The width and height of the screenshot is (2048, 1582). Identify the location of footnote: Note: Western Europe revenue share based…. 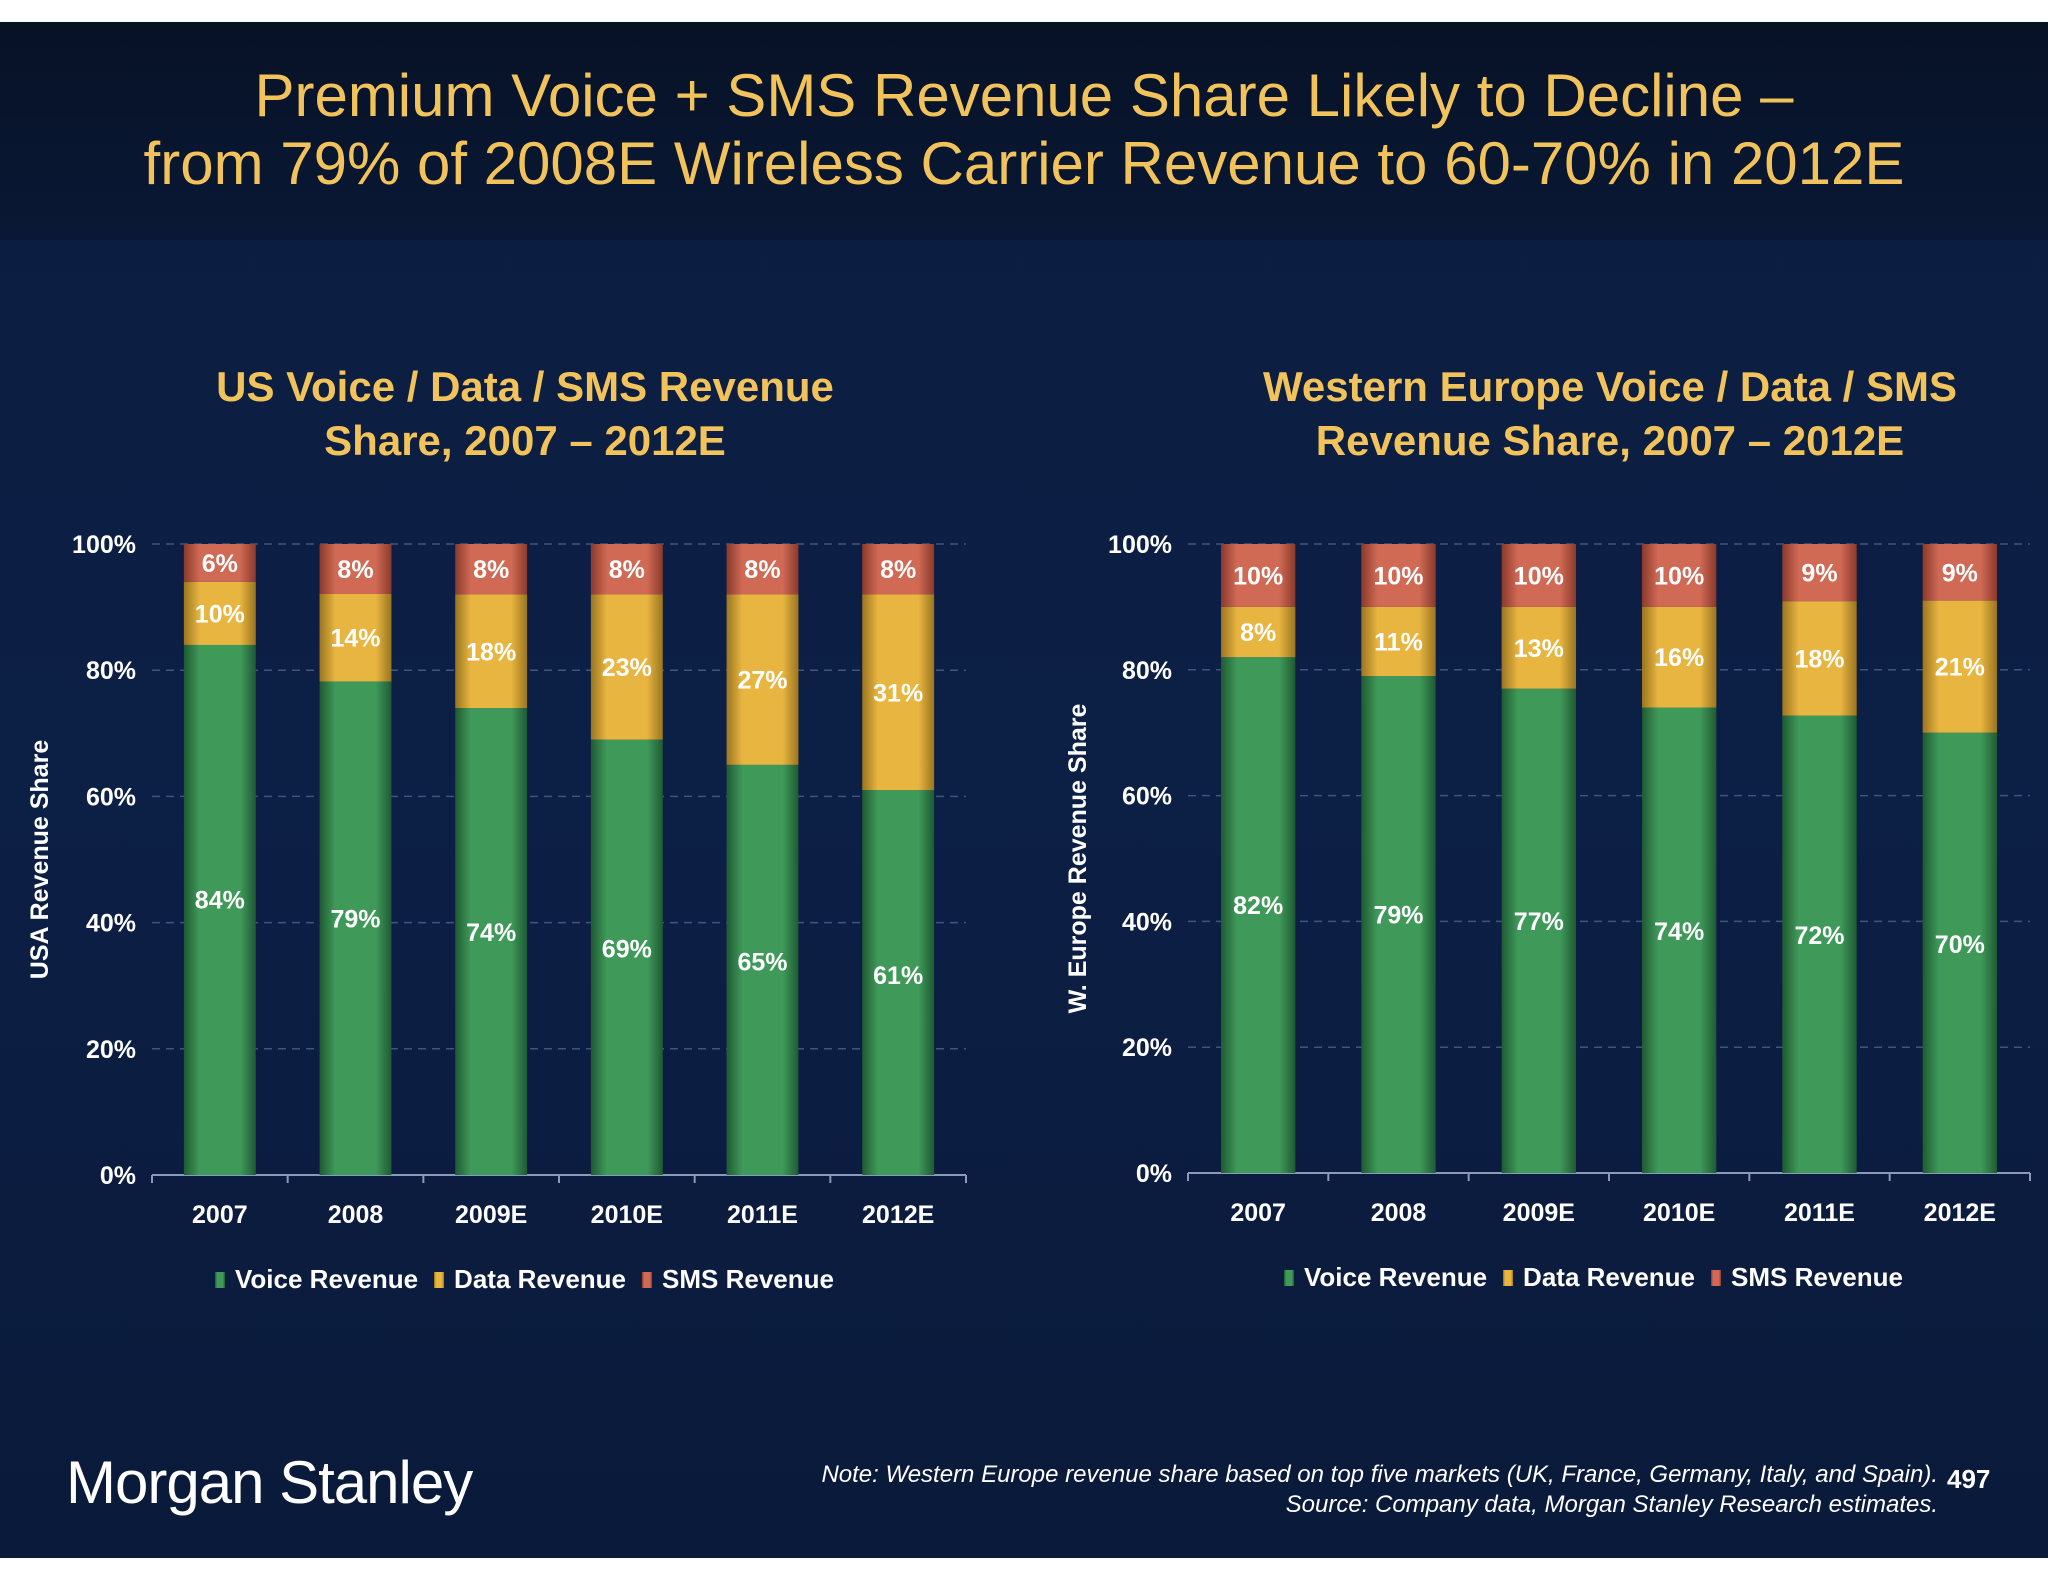
(1379, 1490).